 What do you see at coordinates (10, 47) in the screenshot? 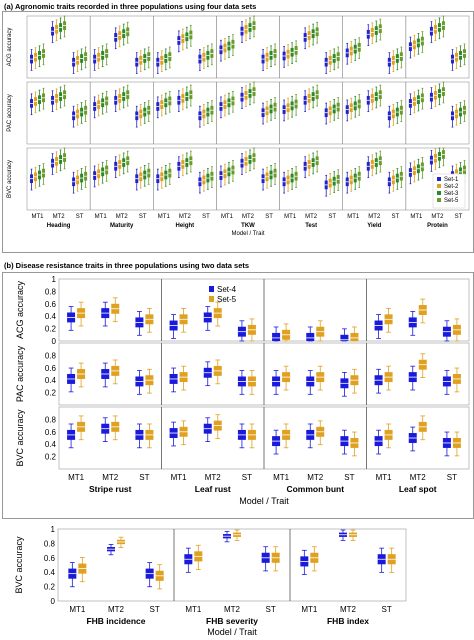
I see `ylabel-a: ACG accuracy` at bounding box center [10, 47].